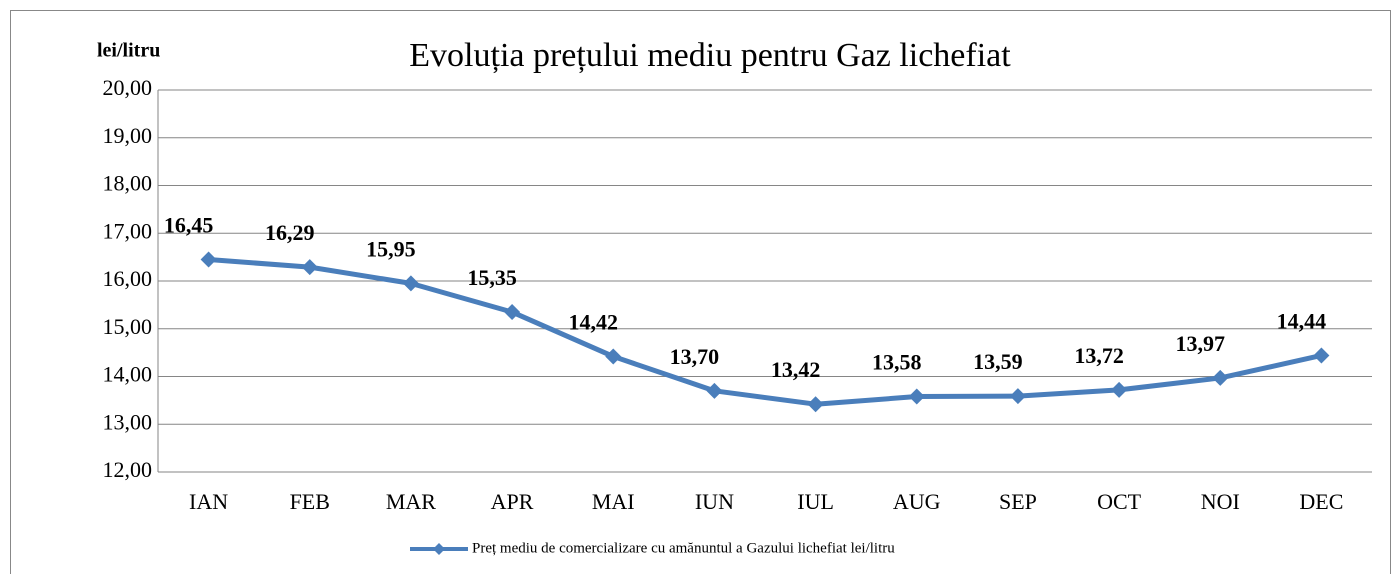  I want to click on data-label: 16,45, so click(189, 225).